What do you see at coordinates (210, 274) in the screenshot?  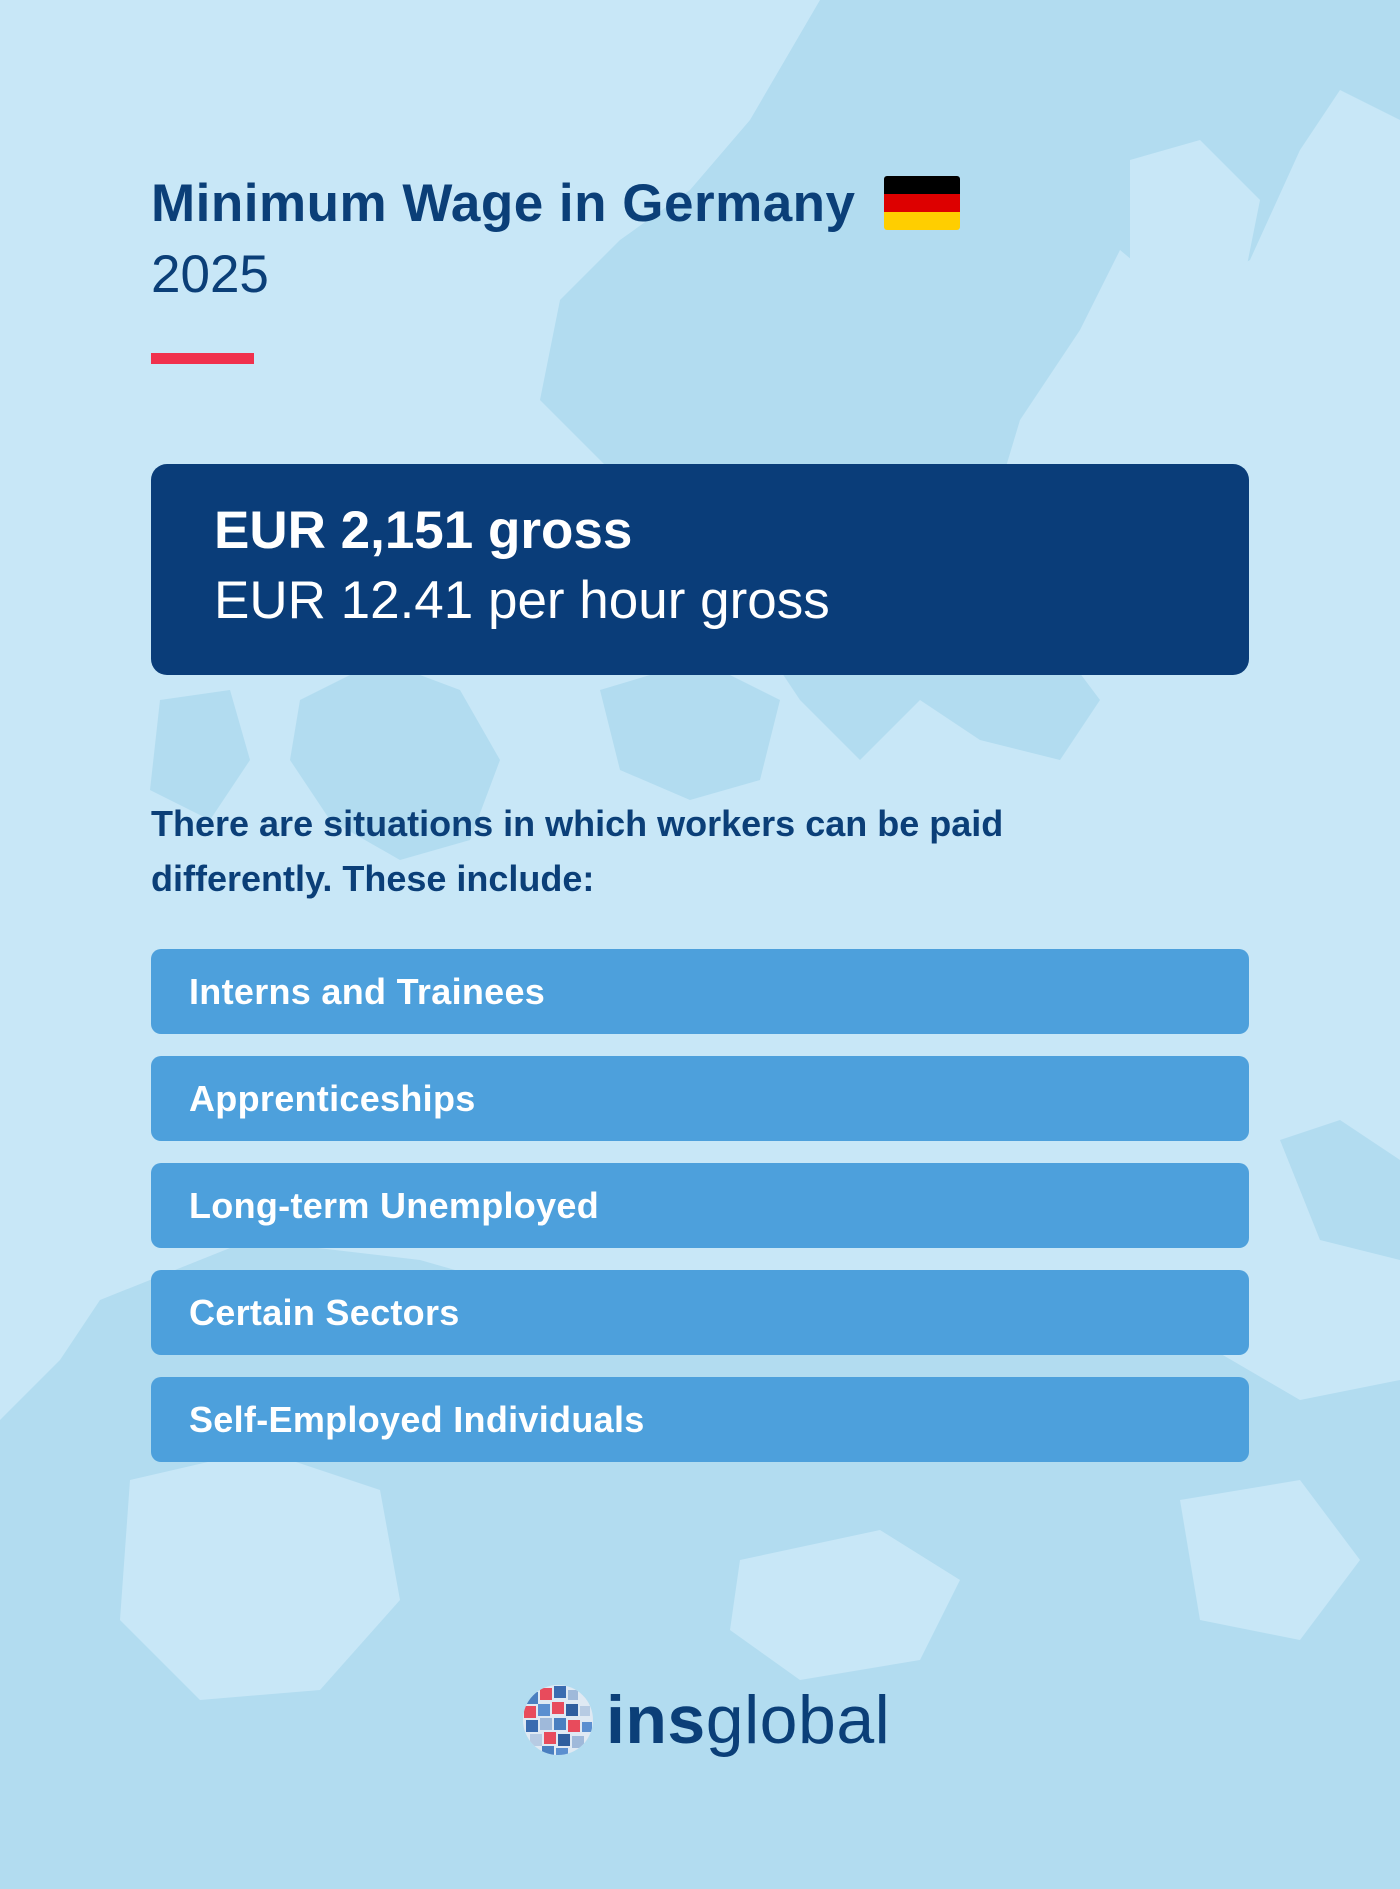 I see `year-label: 2025` at bounding box center [210, 274].